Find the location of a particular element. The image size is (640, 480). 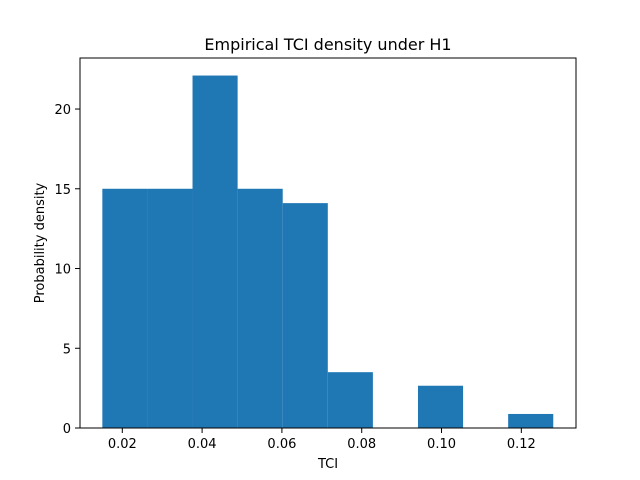

x-tick-label: 0.06 is located at coordinates (281, 444).